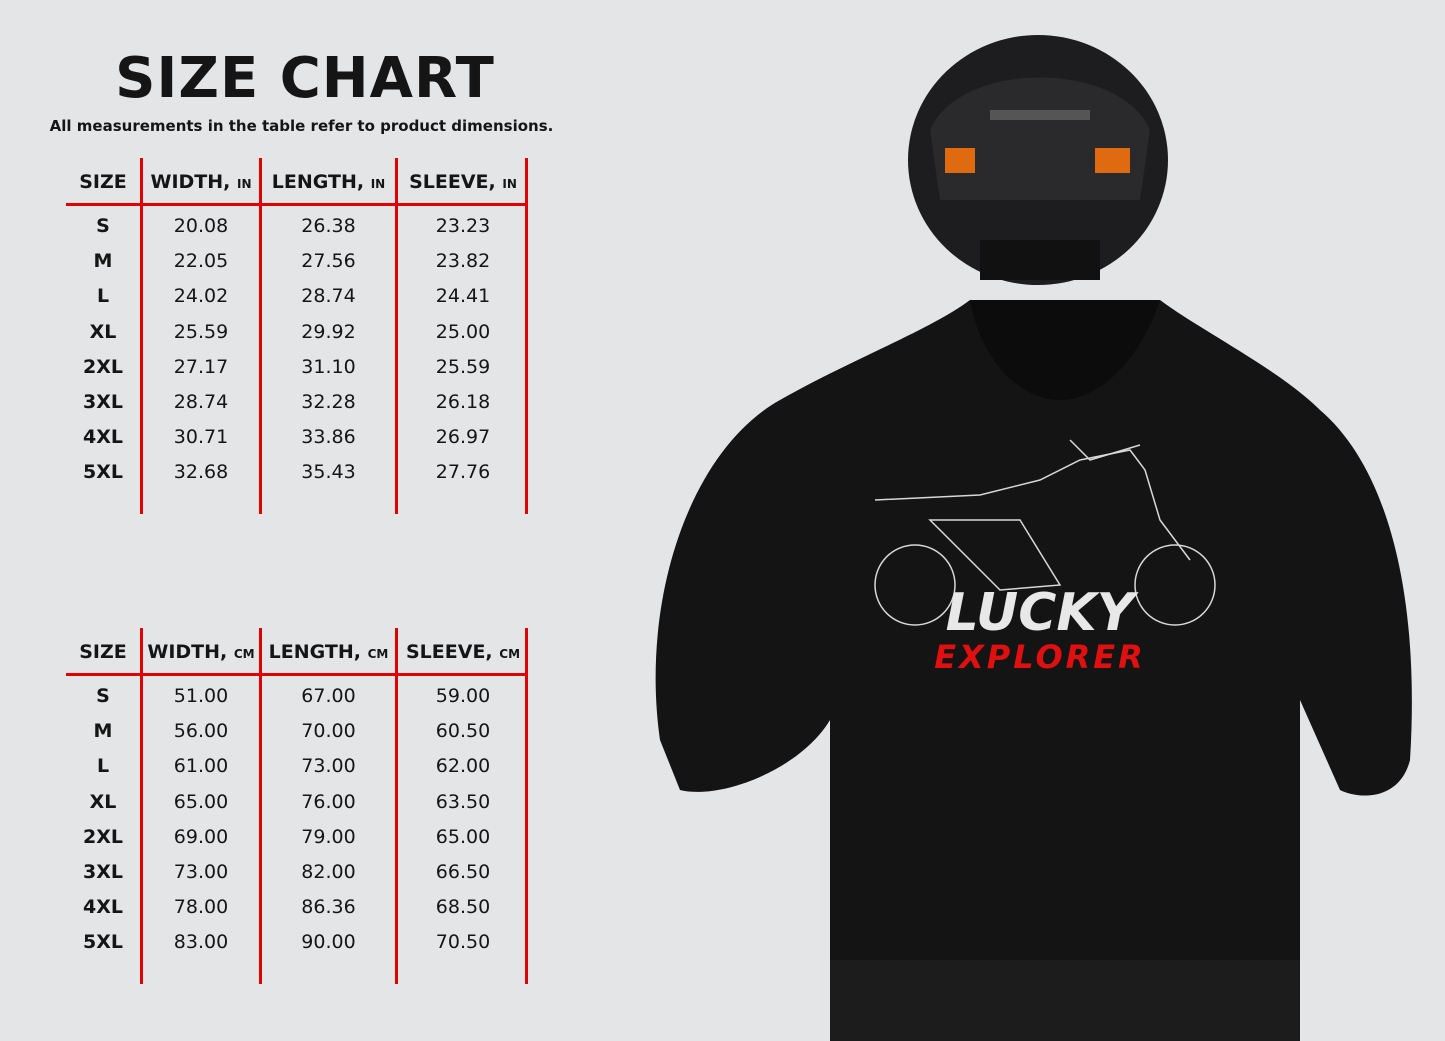 The height and width of the screenshot is (1041, 1445). I want to click on table-cell: 30.71, so click(201, 437).